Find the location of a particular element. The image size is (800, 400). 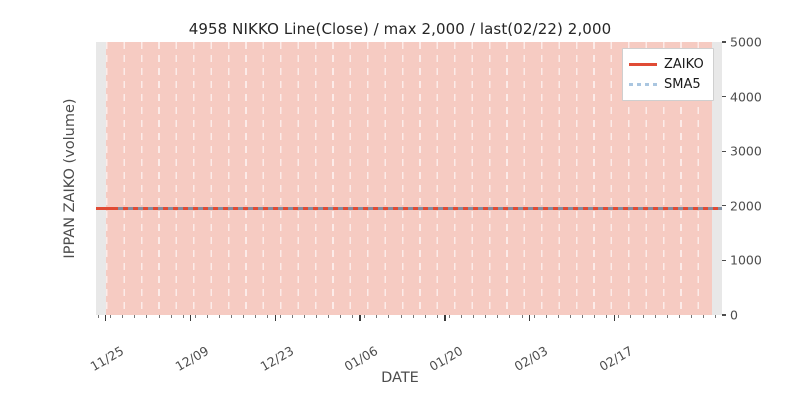

x-axis is located at coordinates (409, 320).